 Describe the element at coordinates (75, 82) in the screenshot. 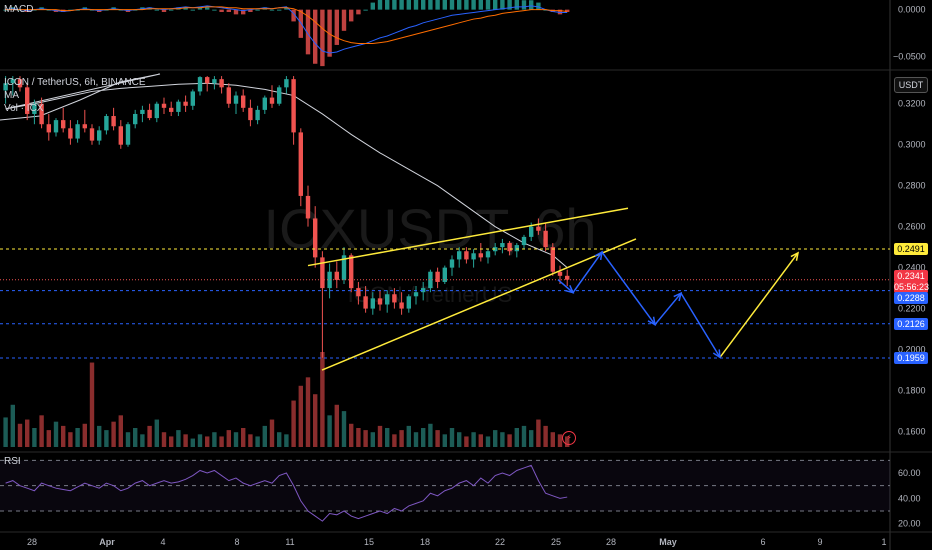

I see `symbol-info: ICON / TetherUS, 6h, BINANCE` at that location.